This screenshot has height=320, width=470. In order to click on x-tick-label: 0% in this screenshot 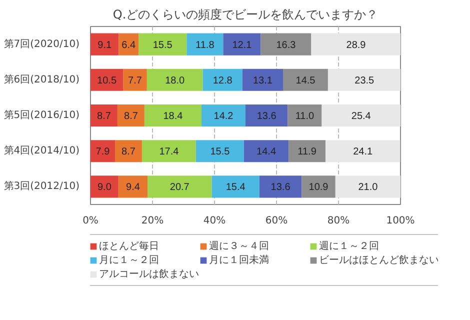, I will do `click(90, 221)`.